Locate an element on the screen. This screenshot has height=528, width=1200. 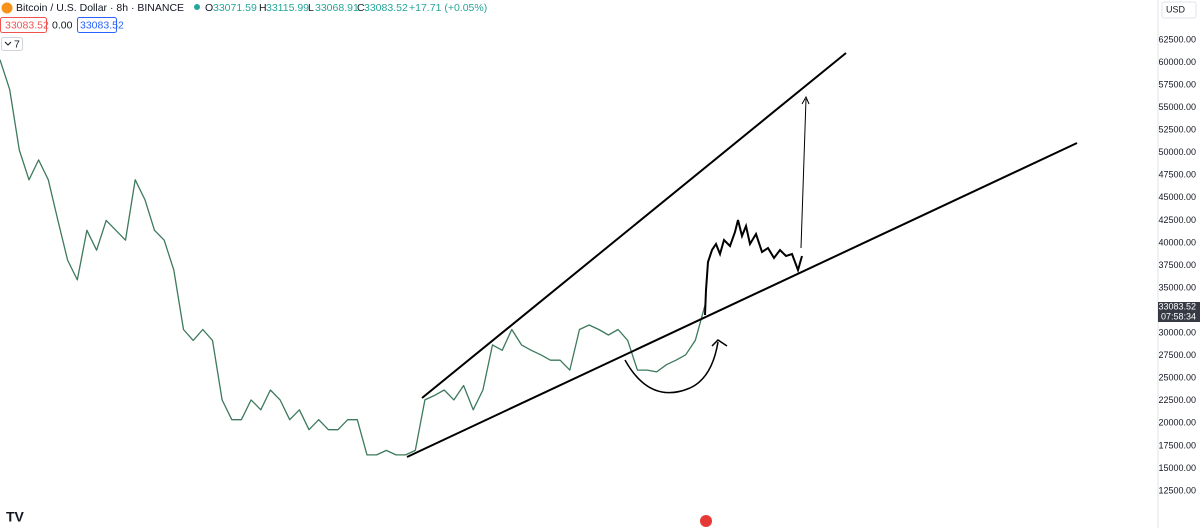
event-icon is located at coordinates (706, 521).